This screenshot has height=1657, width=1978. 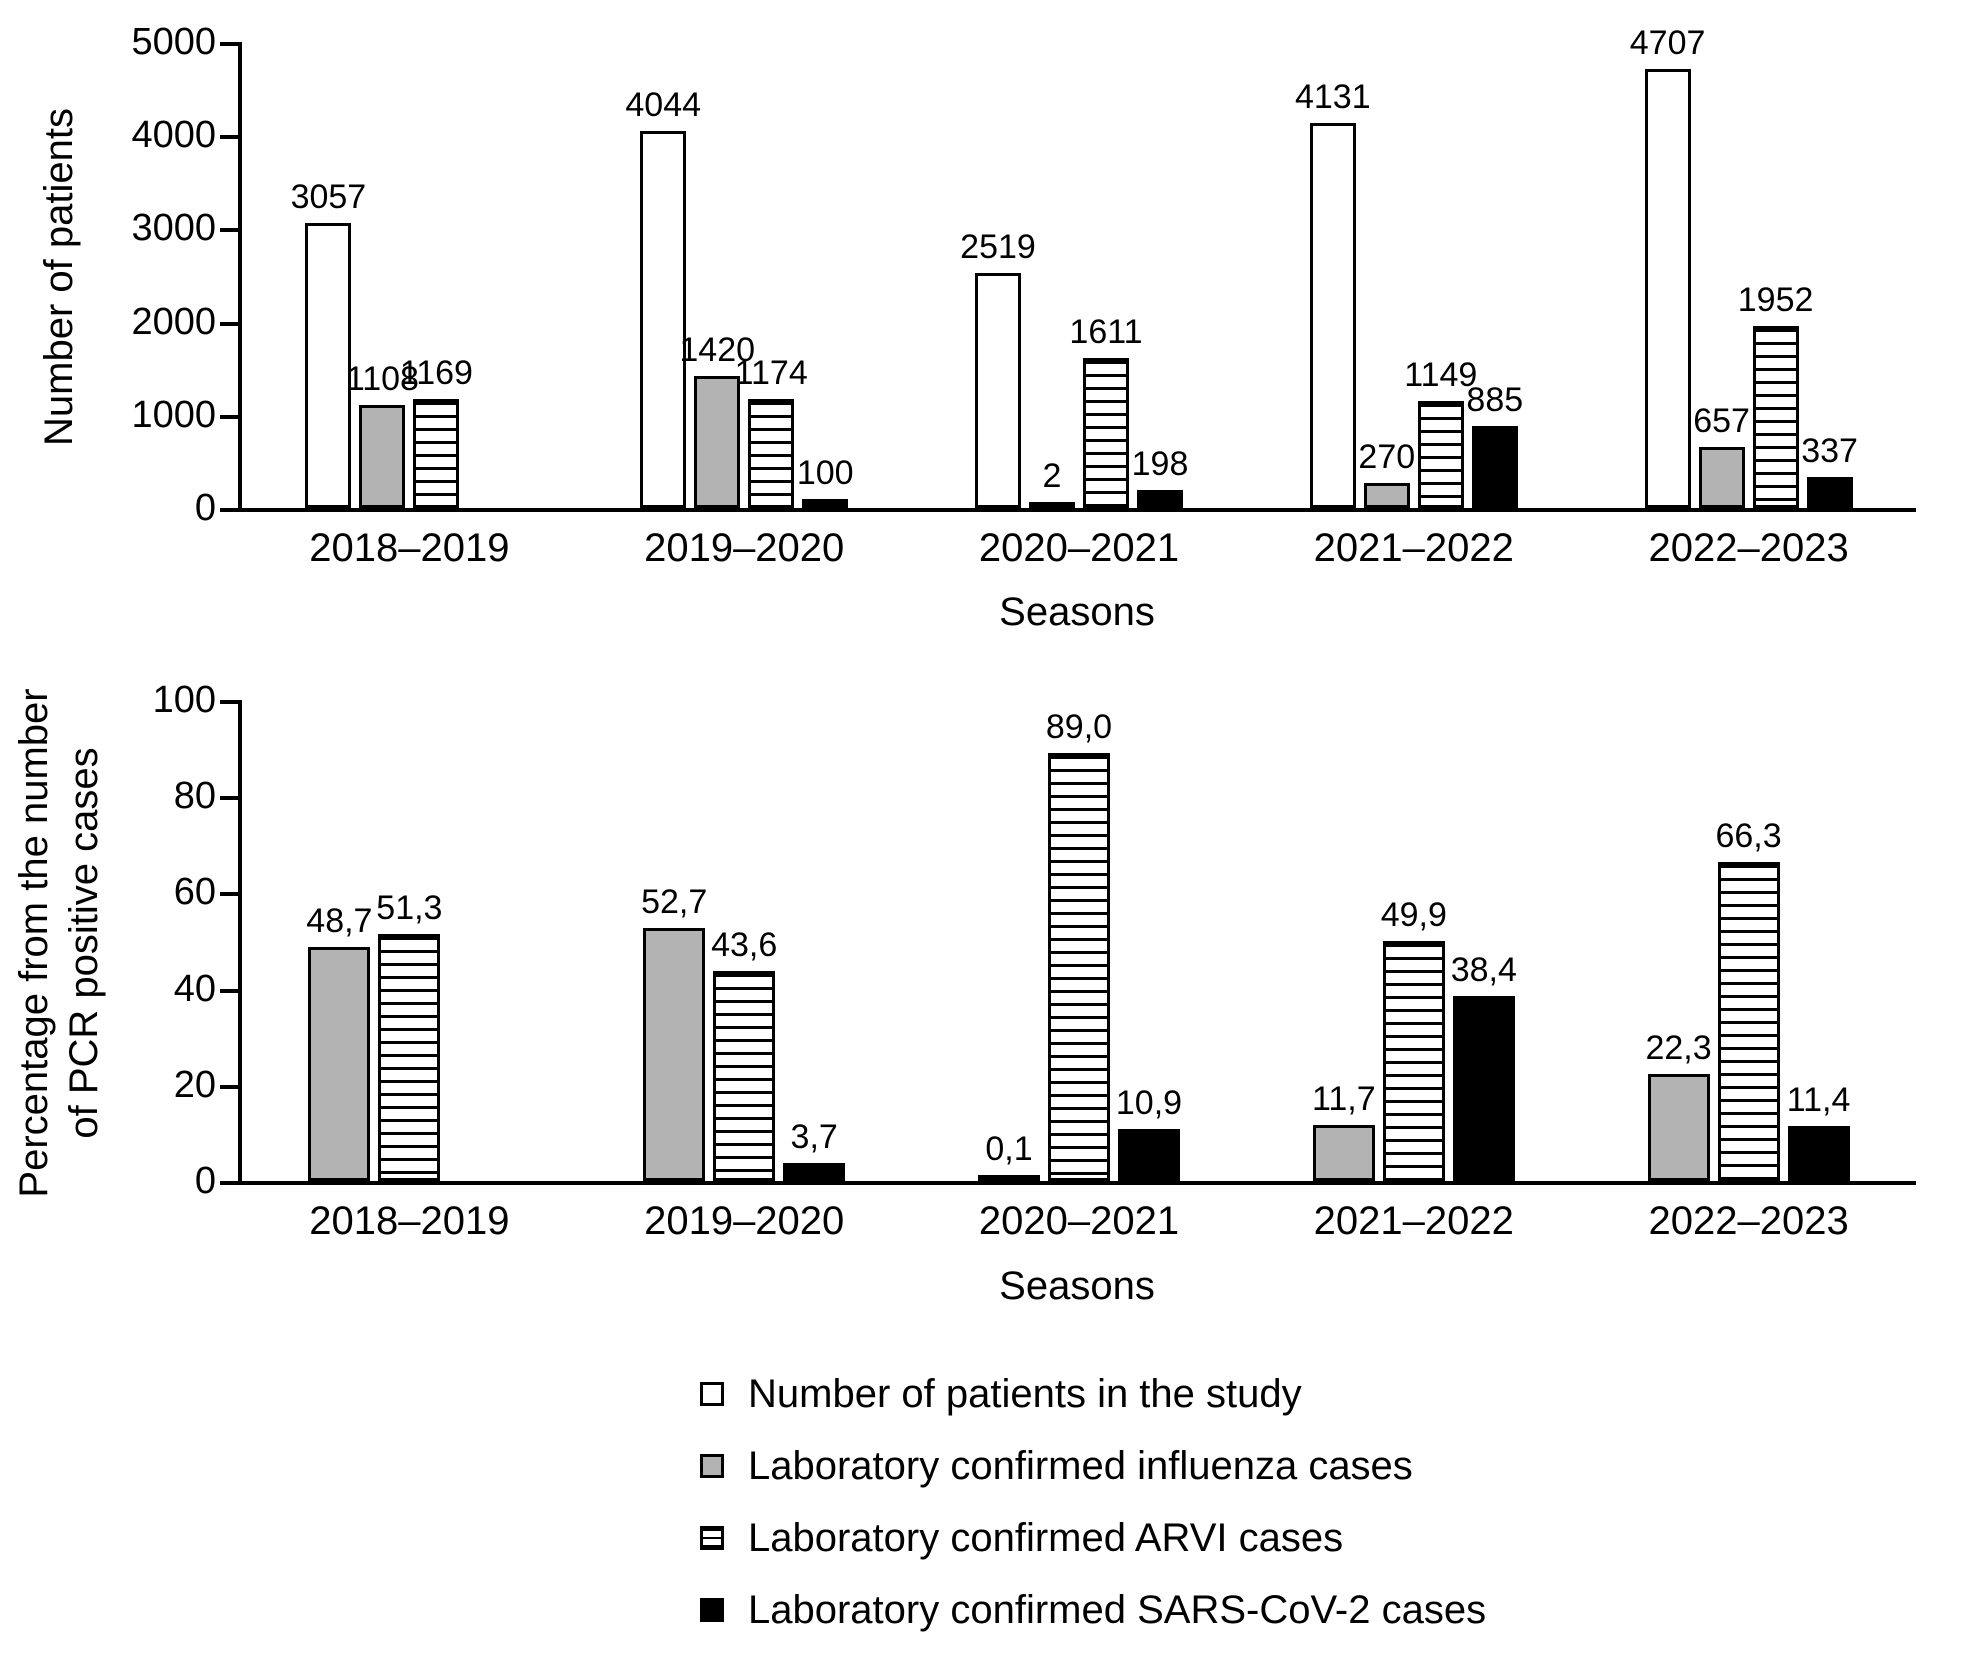 I want to click on bar-group: 52,7 43,6 3,7, so click(x=744, y=1033).